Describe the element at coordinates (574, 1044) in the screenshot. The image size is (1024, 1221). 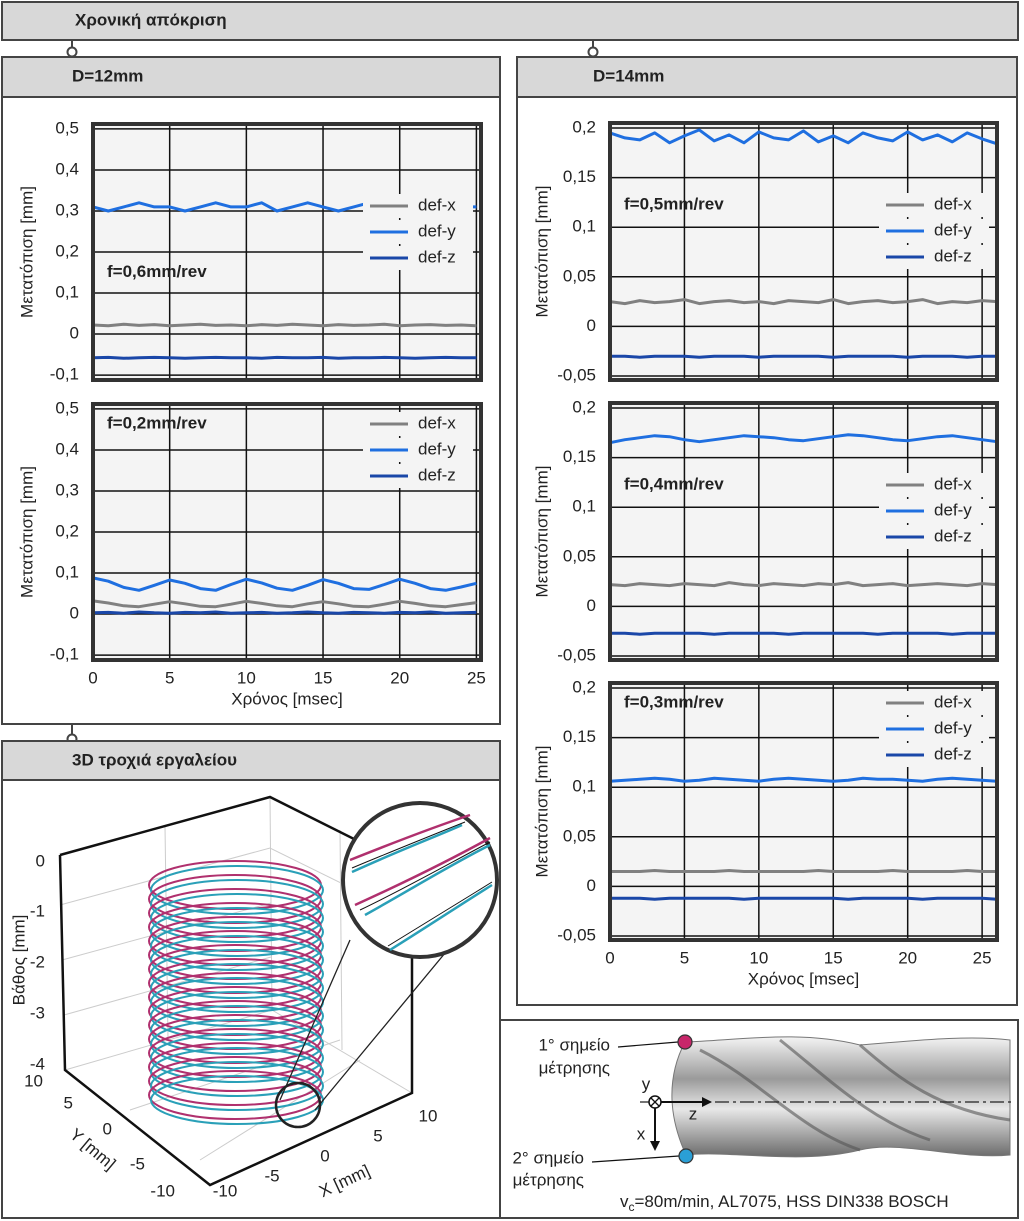
I see `label: 1° σημείο` at that location.